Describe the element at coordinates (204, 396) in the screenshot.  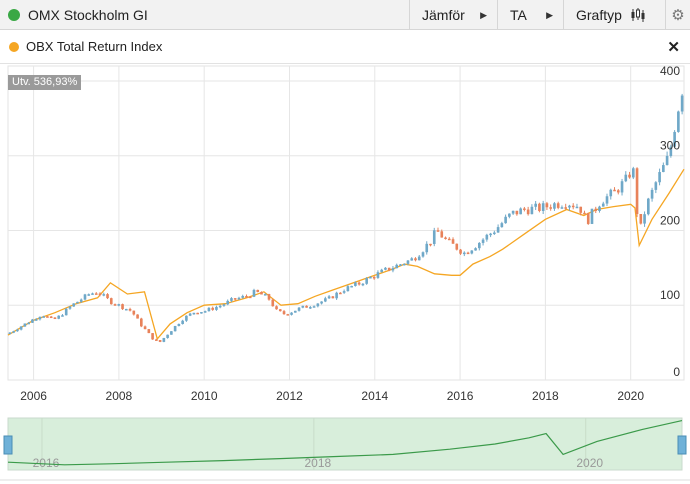
I see `x-tick-label: 2010` at that location.